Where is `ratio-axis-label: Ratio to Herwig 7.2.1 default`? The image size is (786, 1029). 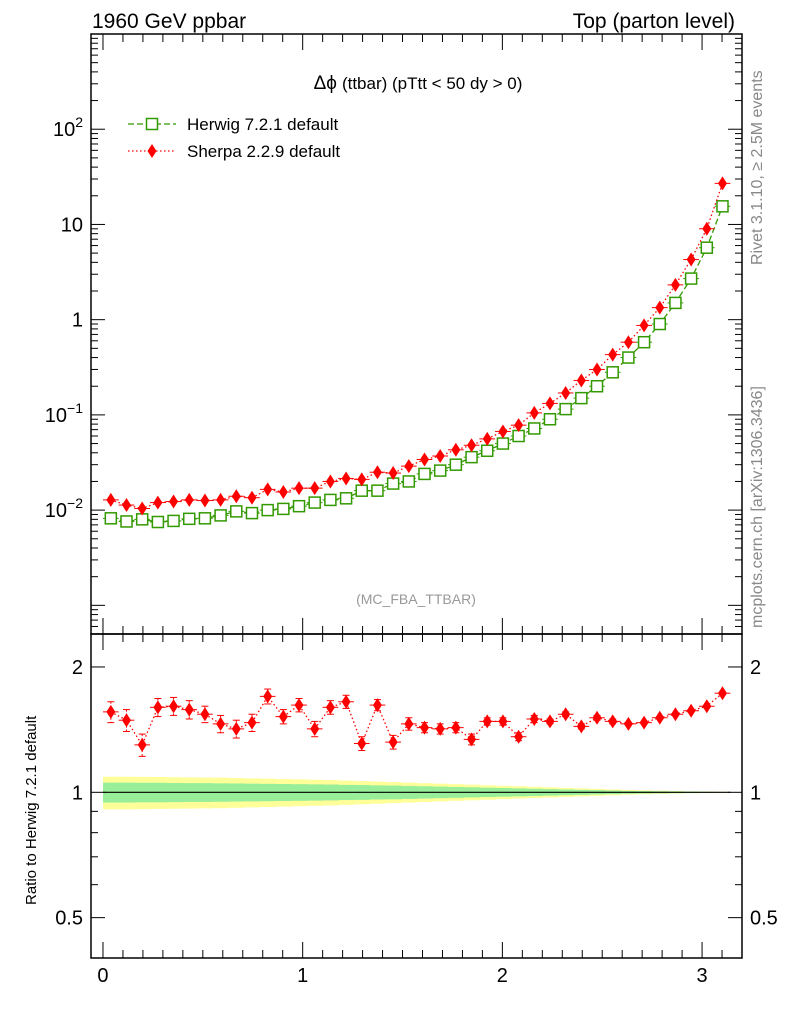 ratio-axis-label: Ratio to Herwig 7.2.1 default is located at coordinates (31, 810).